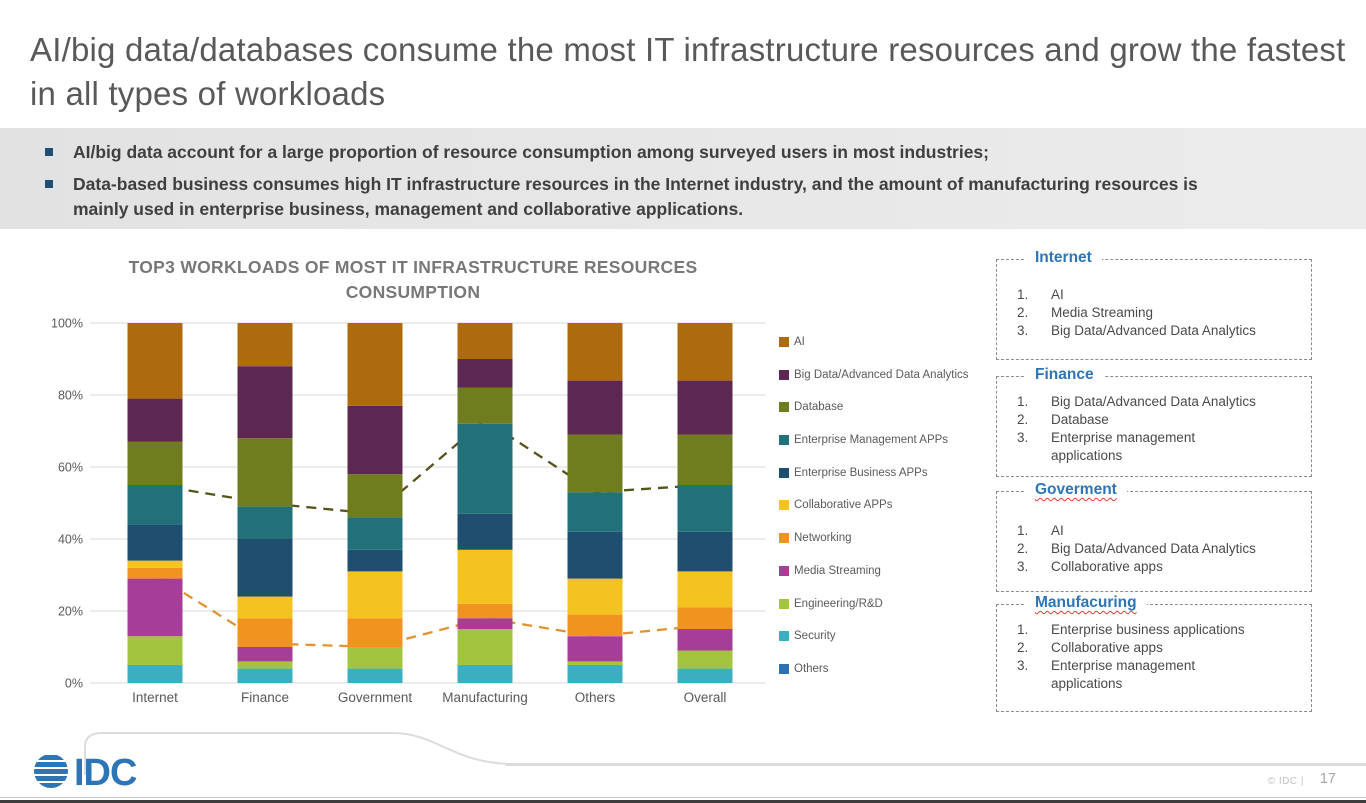 The height and width of the screenshot is (803, 1366). I want to click on top3-list-item: 3. Big Data/Advanced Data Analytics, so click(1160, 331).